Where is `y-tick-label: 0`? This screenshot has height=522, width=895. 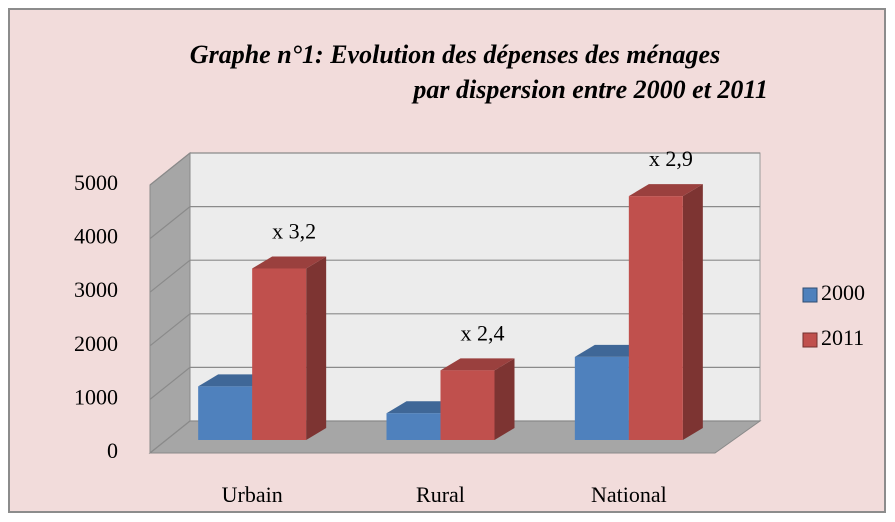
y-tick-label: 0 is located at coordinates (112, 450).